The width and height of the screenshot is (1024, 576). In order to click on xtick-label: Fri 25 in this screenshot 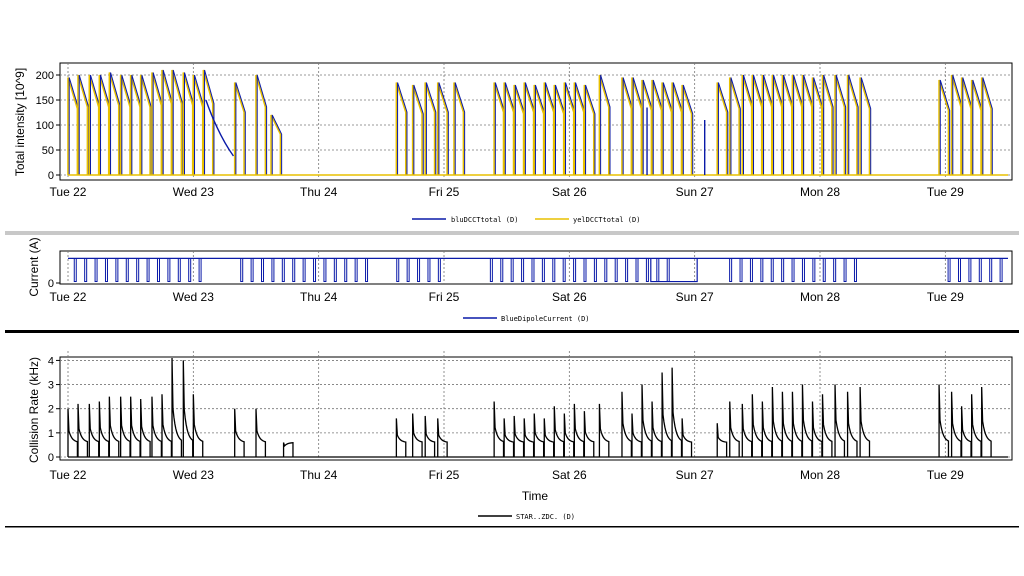, I will do `click(444, 297)`.